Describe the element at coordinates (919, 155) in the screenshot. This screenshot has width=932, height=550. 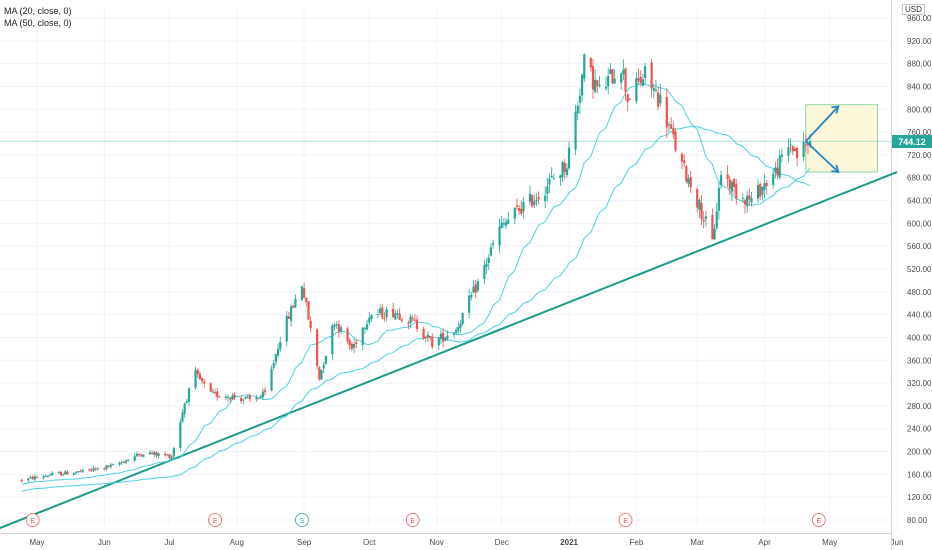
I see `y-tick-label: 720.00` at that location.